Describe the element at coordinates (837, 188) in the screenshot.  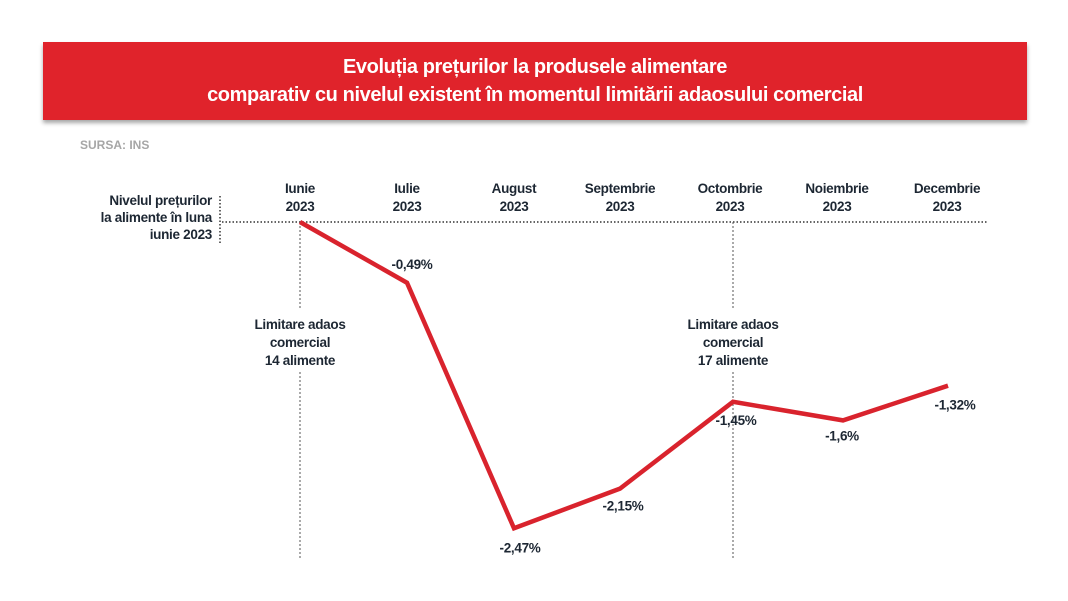
I see `x-tick-label: Noiembrie` at that location.